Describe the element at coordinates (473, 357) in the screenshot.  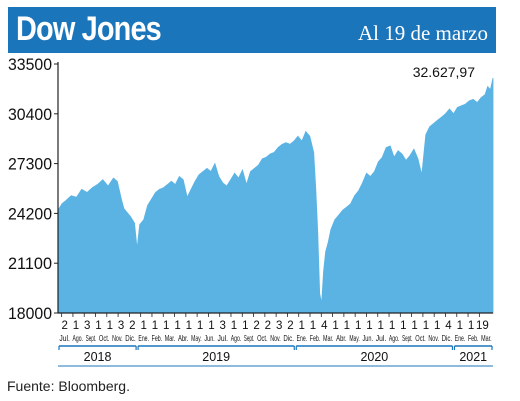
I see `x-year-label: 2021` at that location.